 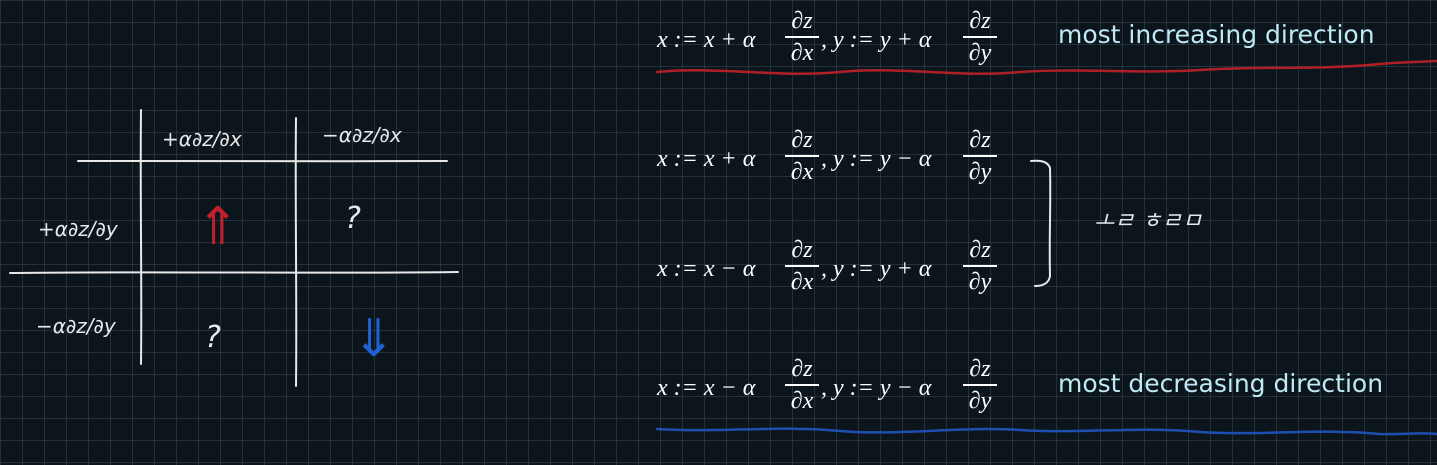 What do you see at coordinates (353, 218) in the screenshot?
I see `table-cell-question-1: ?` at bounding box center [353, 218].